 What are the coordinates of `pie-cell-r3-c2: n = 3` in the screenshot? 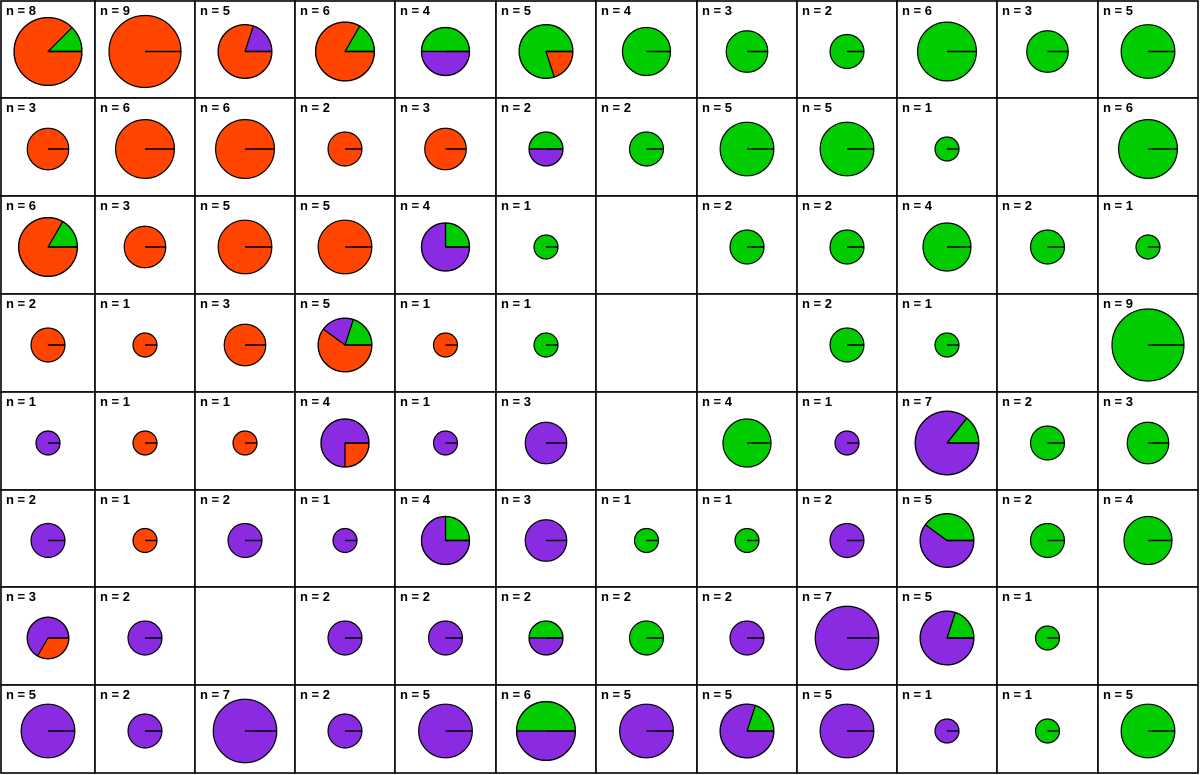 It's located at (145, 245).